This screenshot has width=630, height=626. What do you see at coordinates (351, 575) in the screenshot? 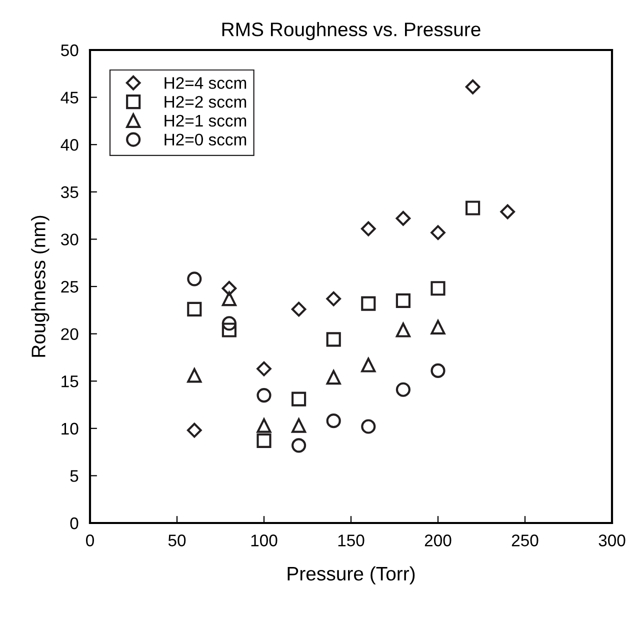
I see `x-axis-title: Pressure (Torr)` at bounding box center [351, 575].